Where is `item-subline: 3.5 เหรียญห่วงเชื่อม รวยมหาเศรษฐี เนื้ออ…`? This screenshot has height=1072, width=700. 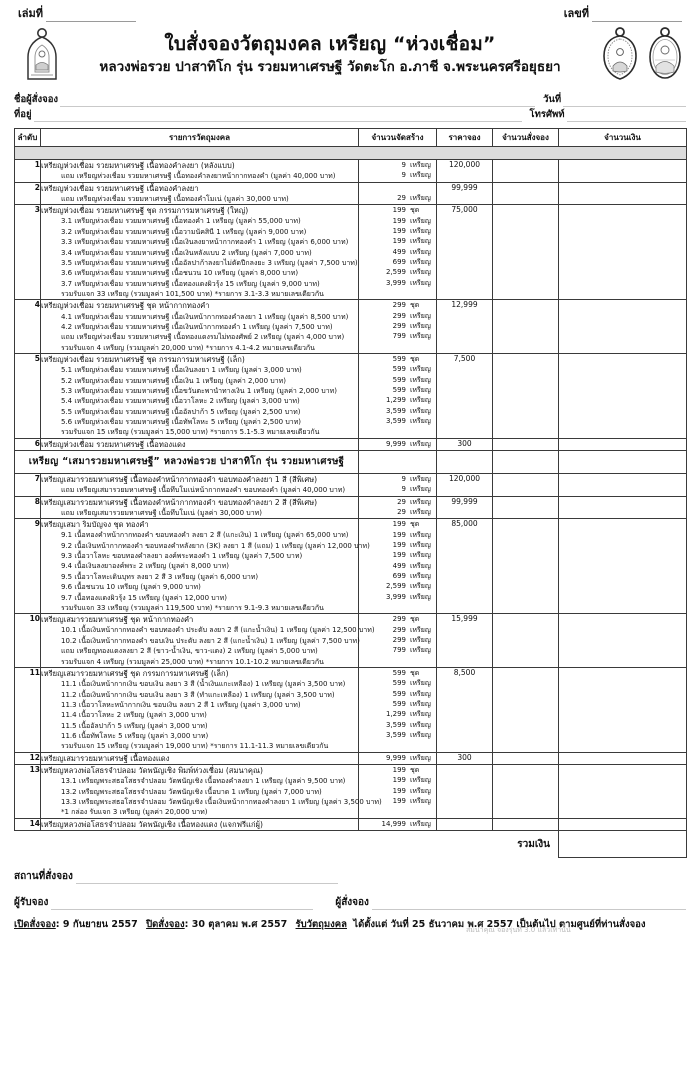
item-subline: 3.5 เหรียญห่วงเชื่อม รวยมหาเศรษฐี เนื้ออ… is located at coordinates (209, 262).